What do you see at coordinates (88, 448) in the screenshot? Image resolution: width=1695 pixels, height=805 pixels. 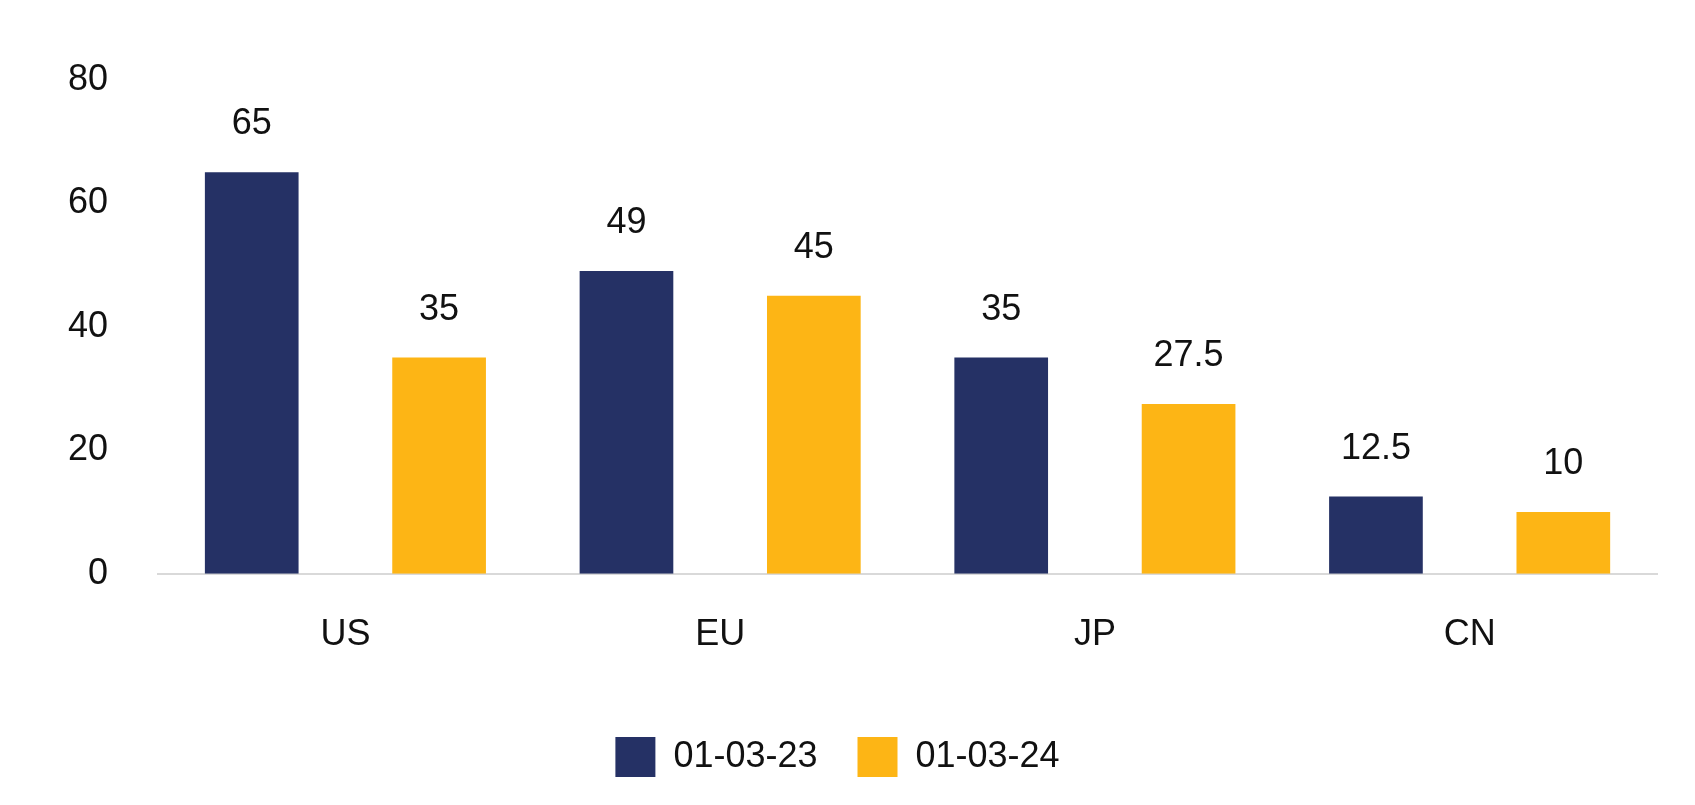 I see `y-tick-label: 20` at bounding box center [88, 448].